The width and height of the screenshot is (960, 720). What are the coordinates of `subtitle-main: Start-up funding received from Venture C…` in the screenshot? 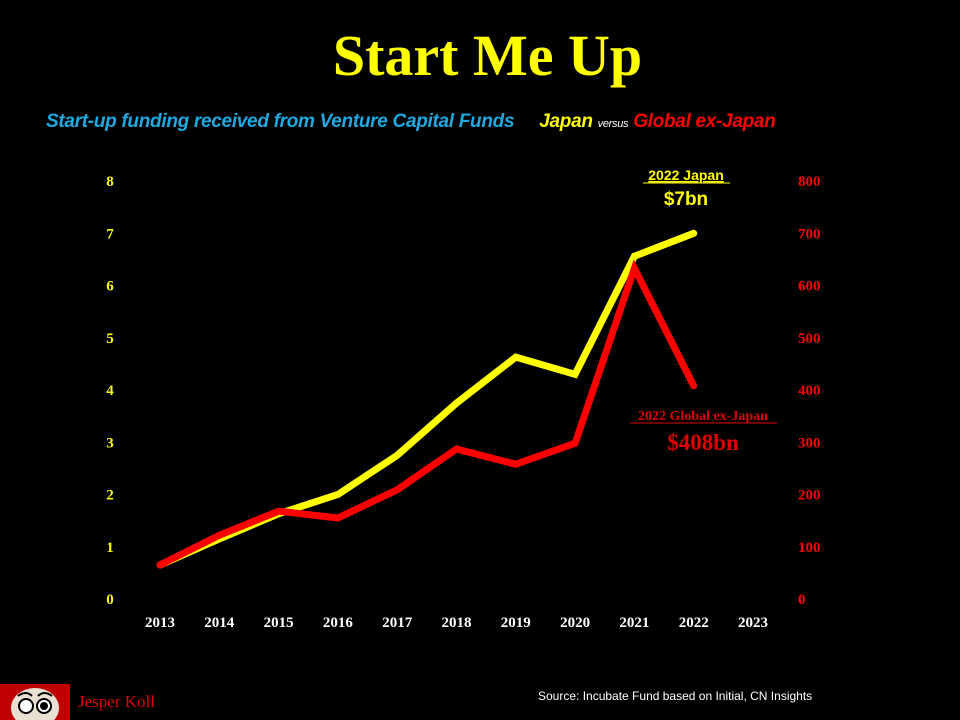 It's located at (280, 121).